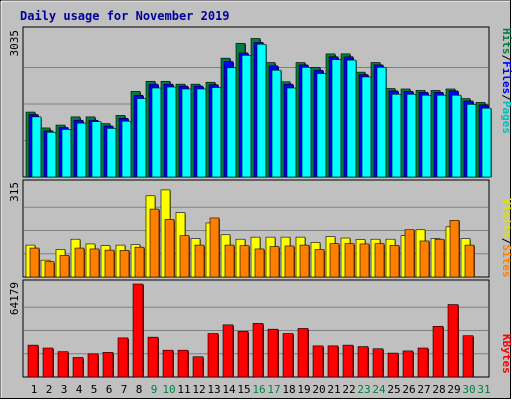 The height and width of the screenshot is (400, 512). I want to click on visits-legend: Visits/Sites, so click(506, 238).